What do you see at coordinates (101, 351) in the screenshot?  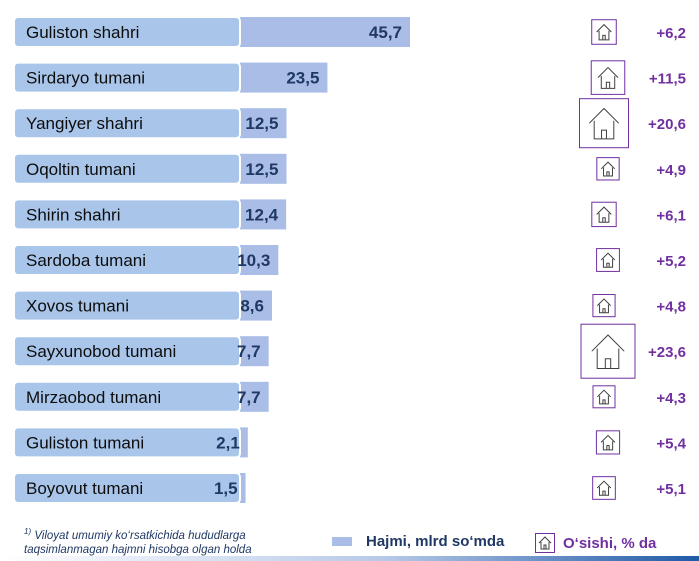 I see `category-label: Sayxunobod tumani` at bounding box center [101, 351].